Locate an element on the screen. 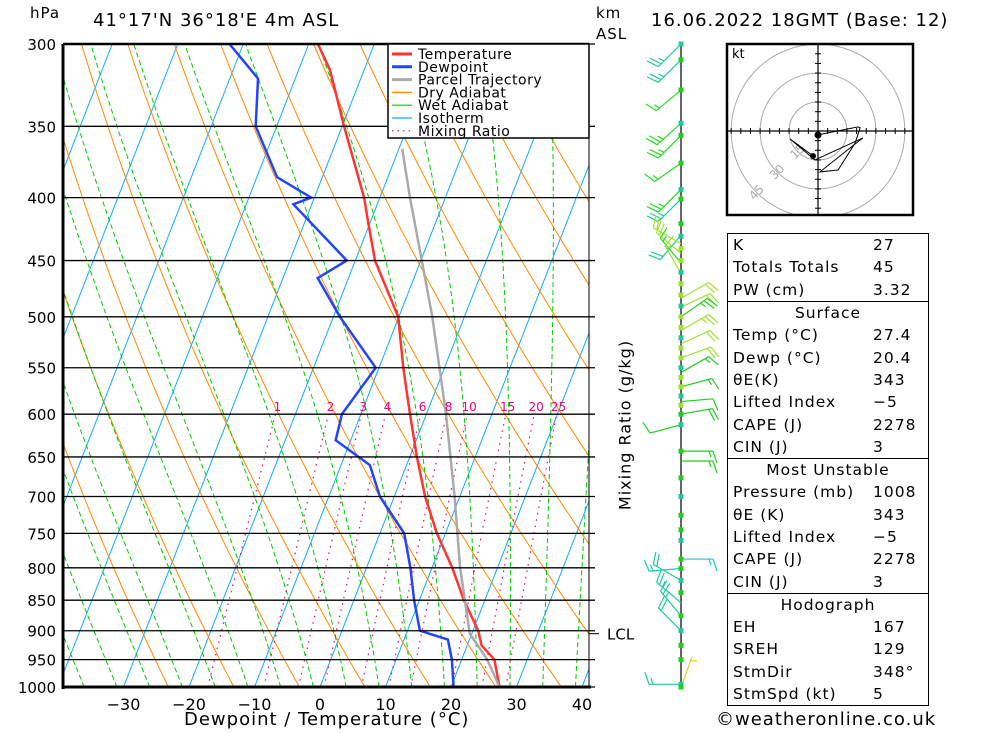 The image size is (1000, 733). stats-label: K is located at coordinates (739, 245).